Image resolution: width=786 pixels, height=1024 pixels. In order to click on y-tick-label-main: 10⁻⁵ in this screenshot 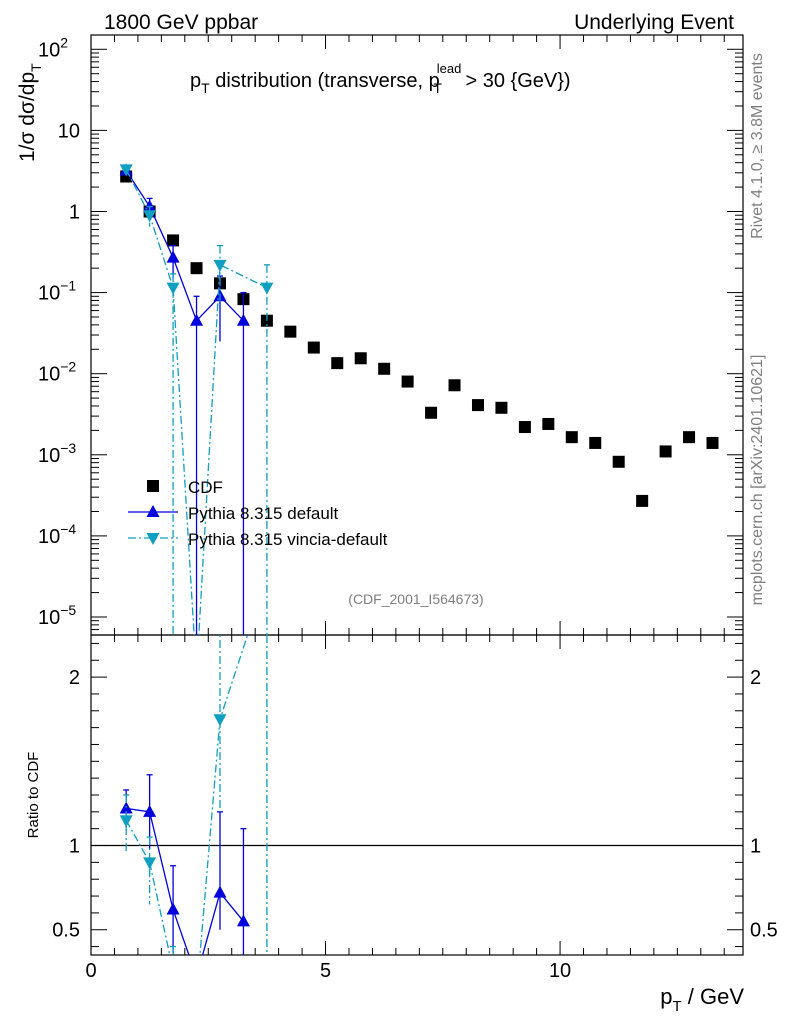, I will do `click(57, 615)`.